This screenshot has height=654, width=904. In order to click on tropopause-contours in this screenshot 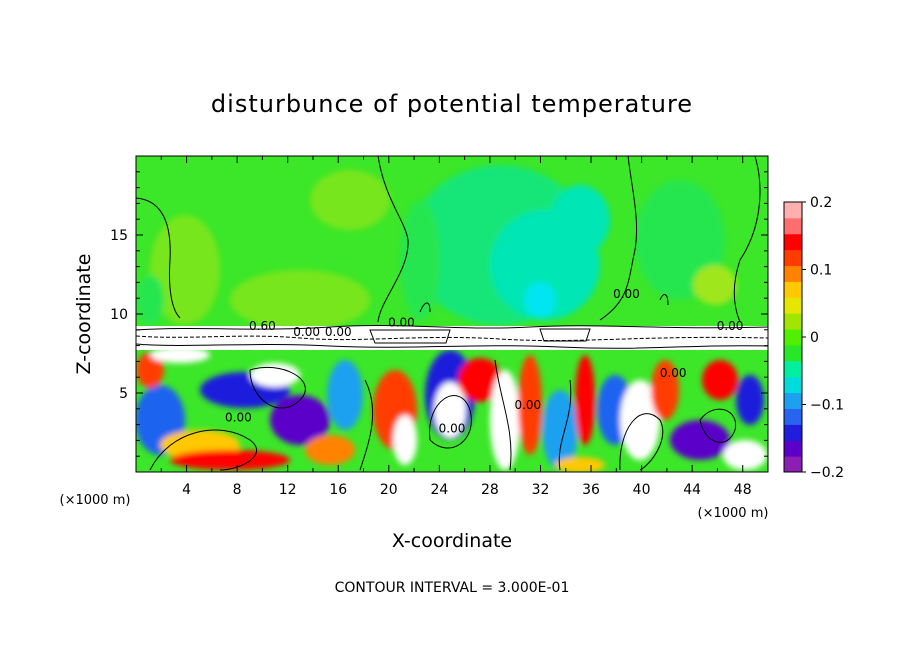, I will do `click(452, 336)`.